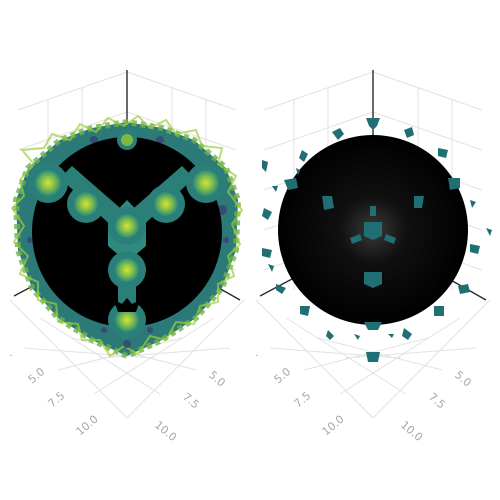 The width and height of the screenshot is (500, 500). What do you see at coordinates (411, 431) in the screenshot?
I see `right-y-tick-3: 10.0` at bounding box center [411, 431].